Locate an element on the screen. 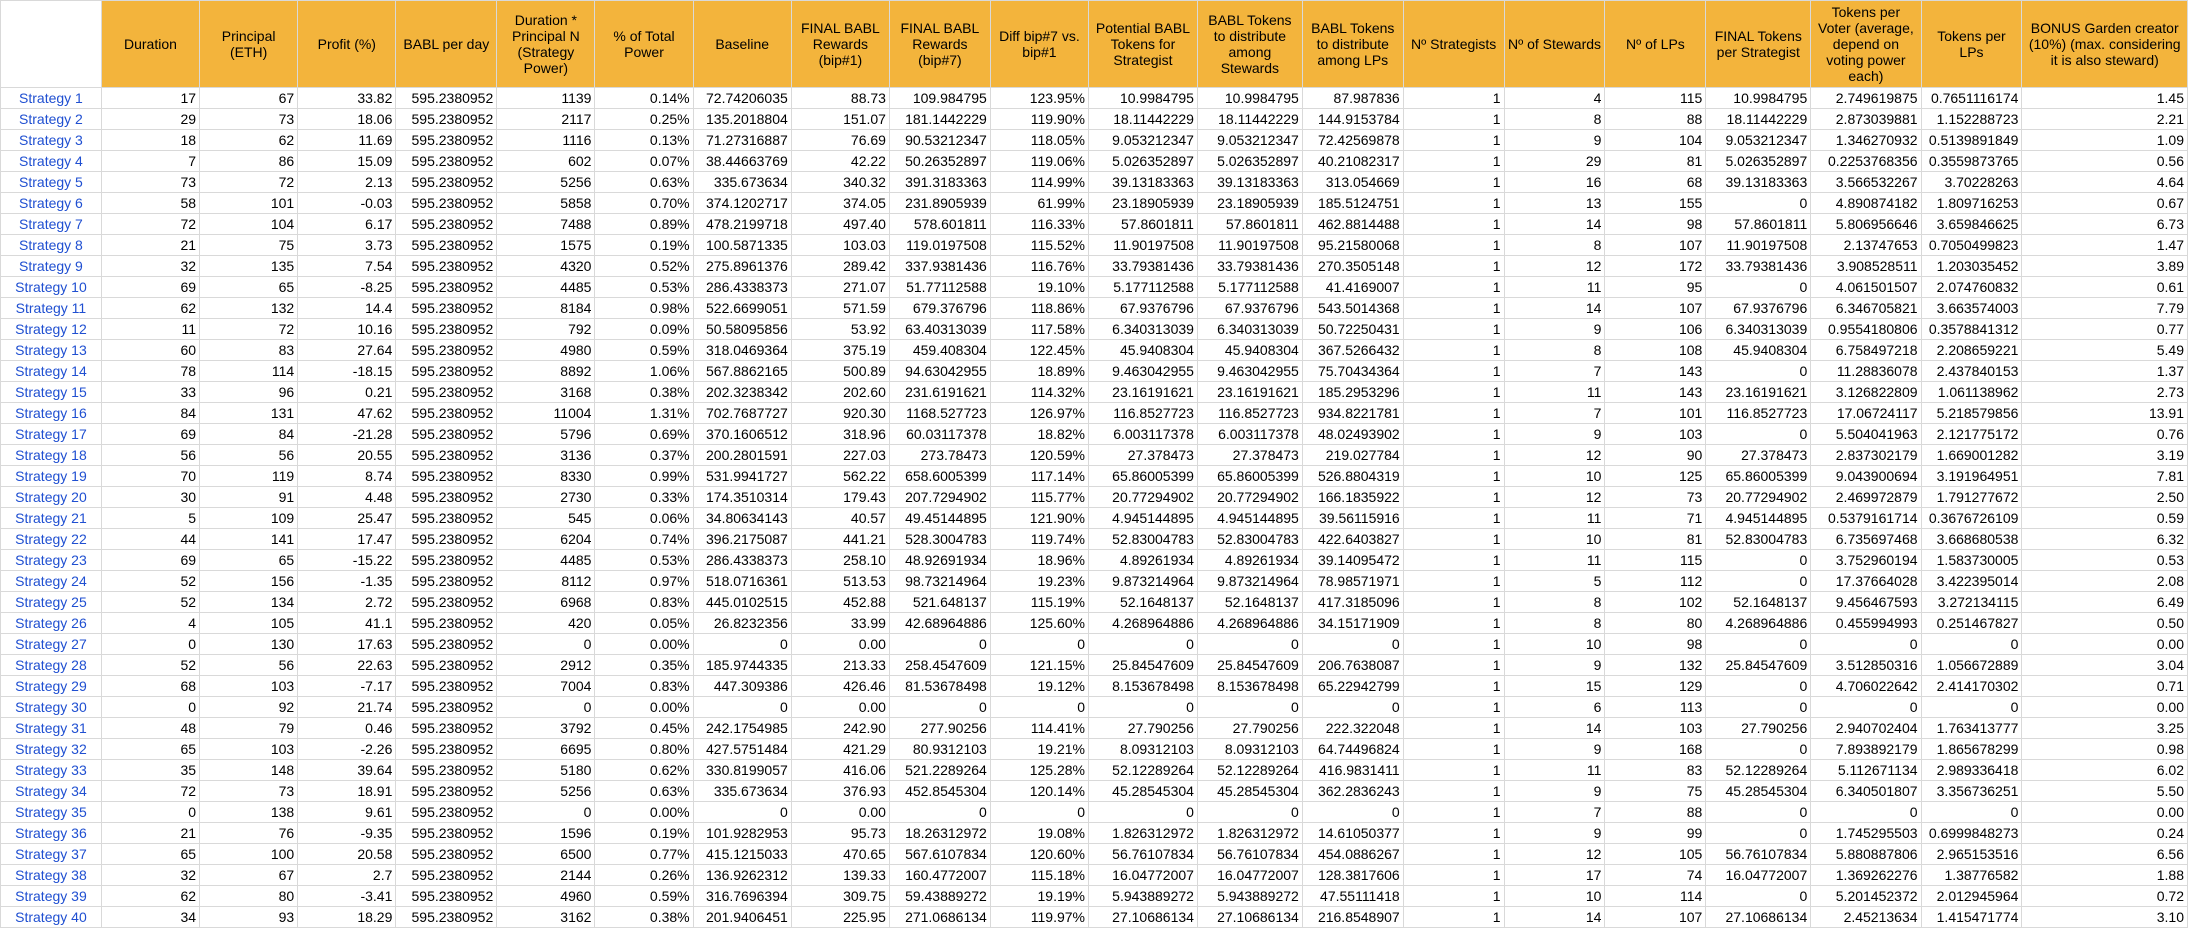  table-cell: 225.95 is located at coordinates (840, 917).